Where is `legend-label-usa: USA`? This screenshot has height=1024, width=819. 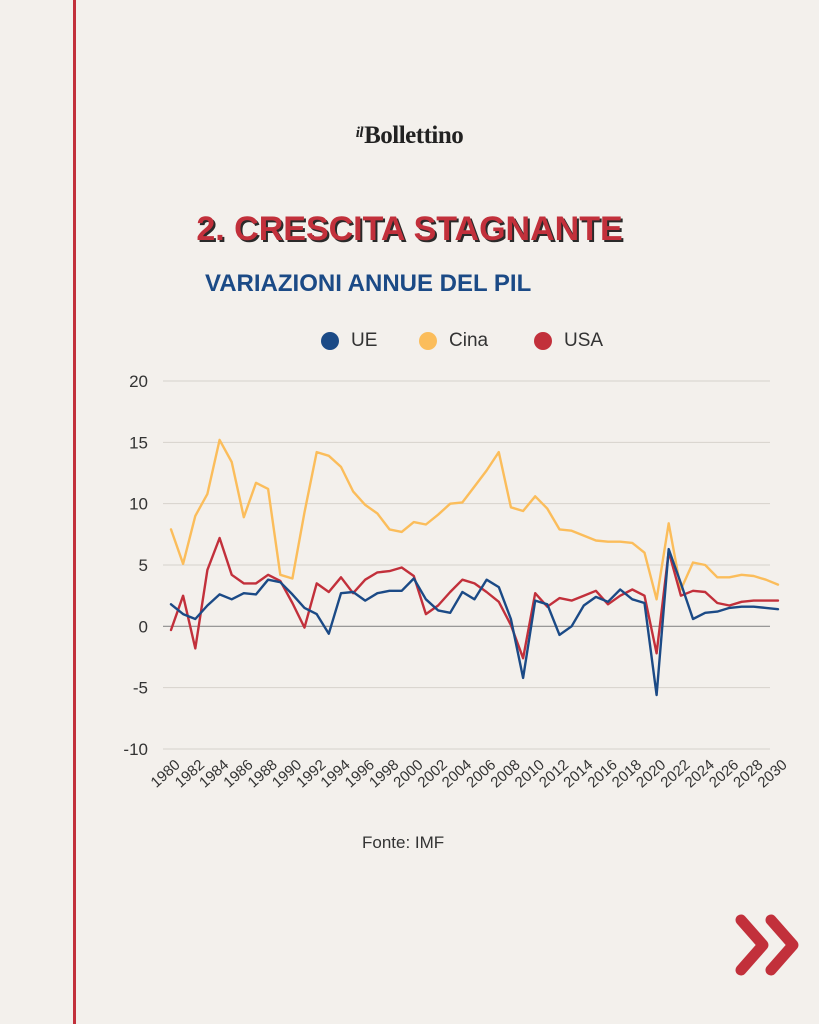 legend-label-usa: USA is located at coordinates (584, 340).